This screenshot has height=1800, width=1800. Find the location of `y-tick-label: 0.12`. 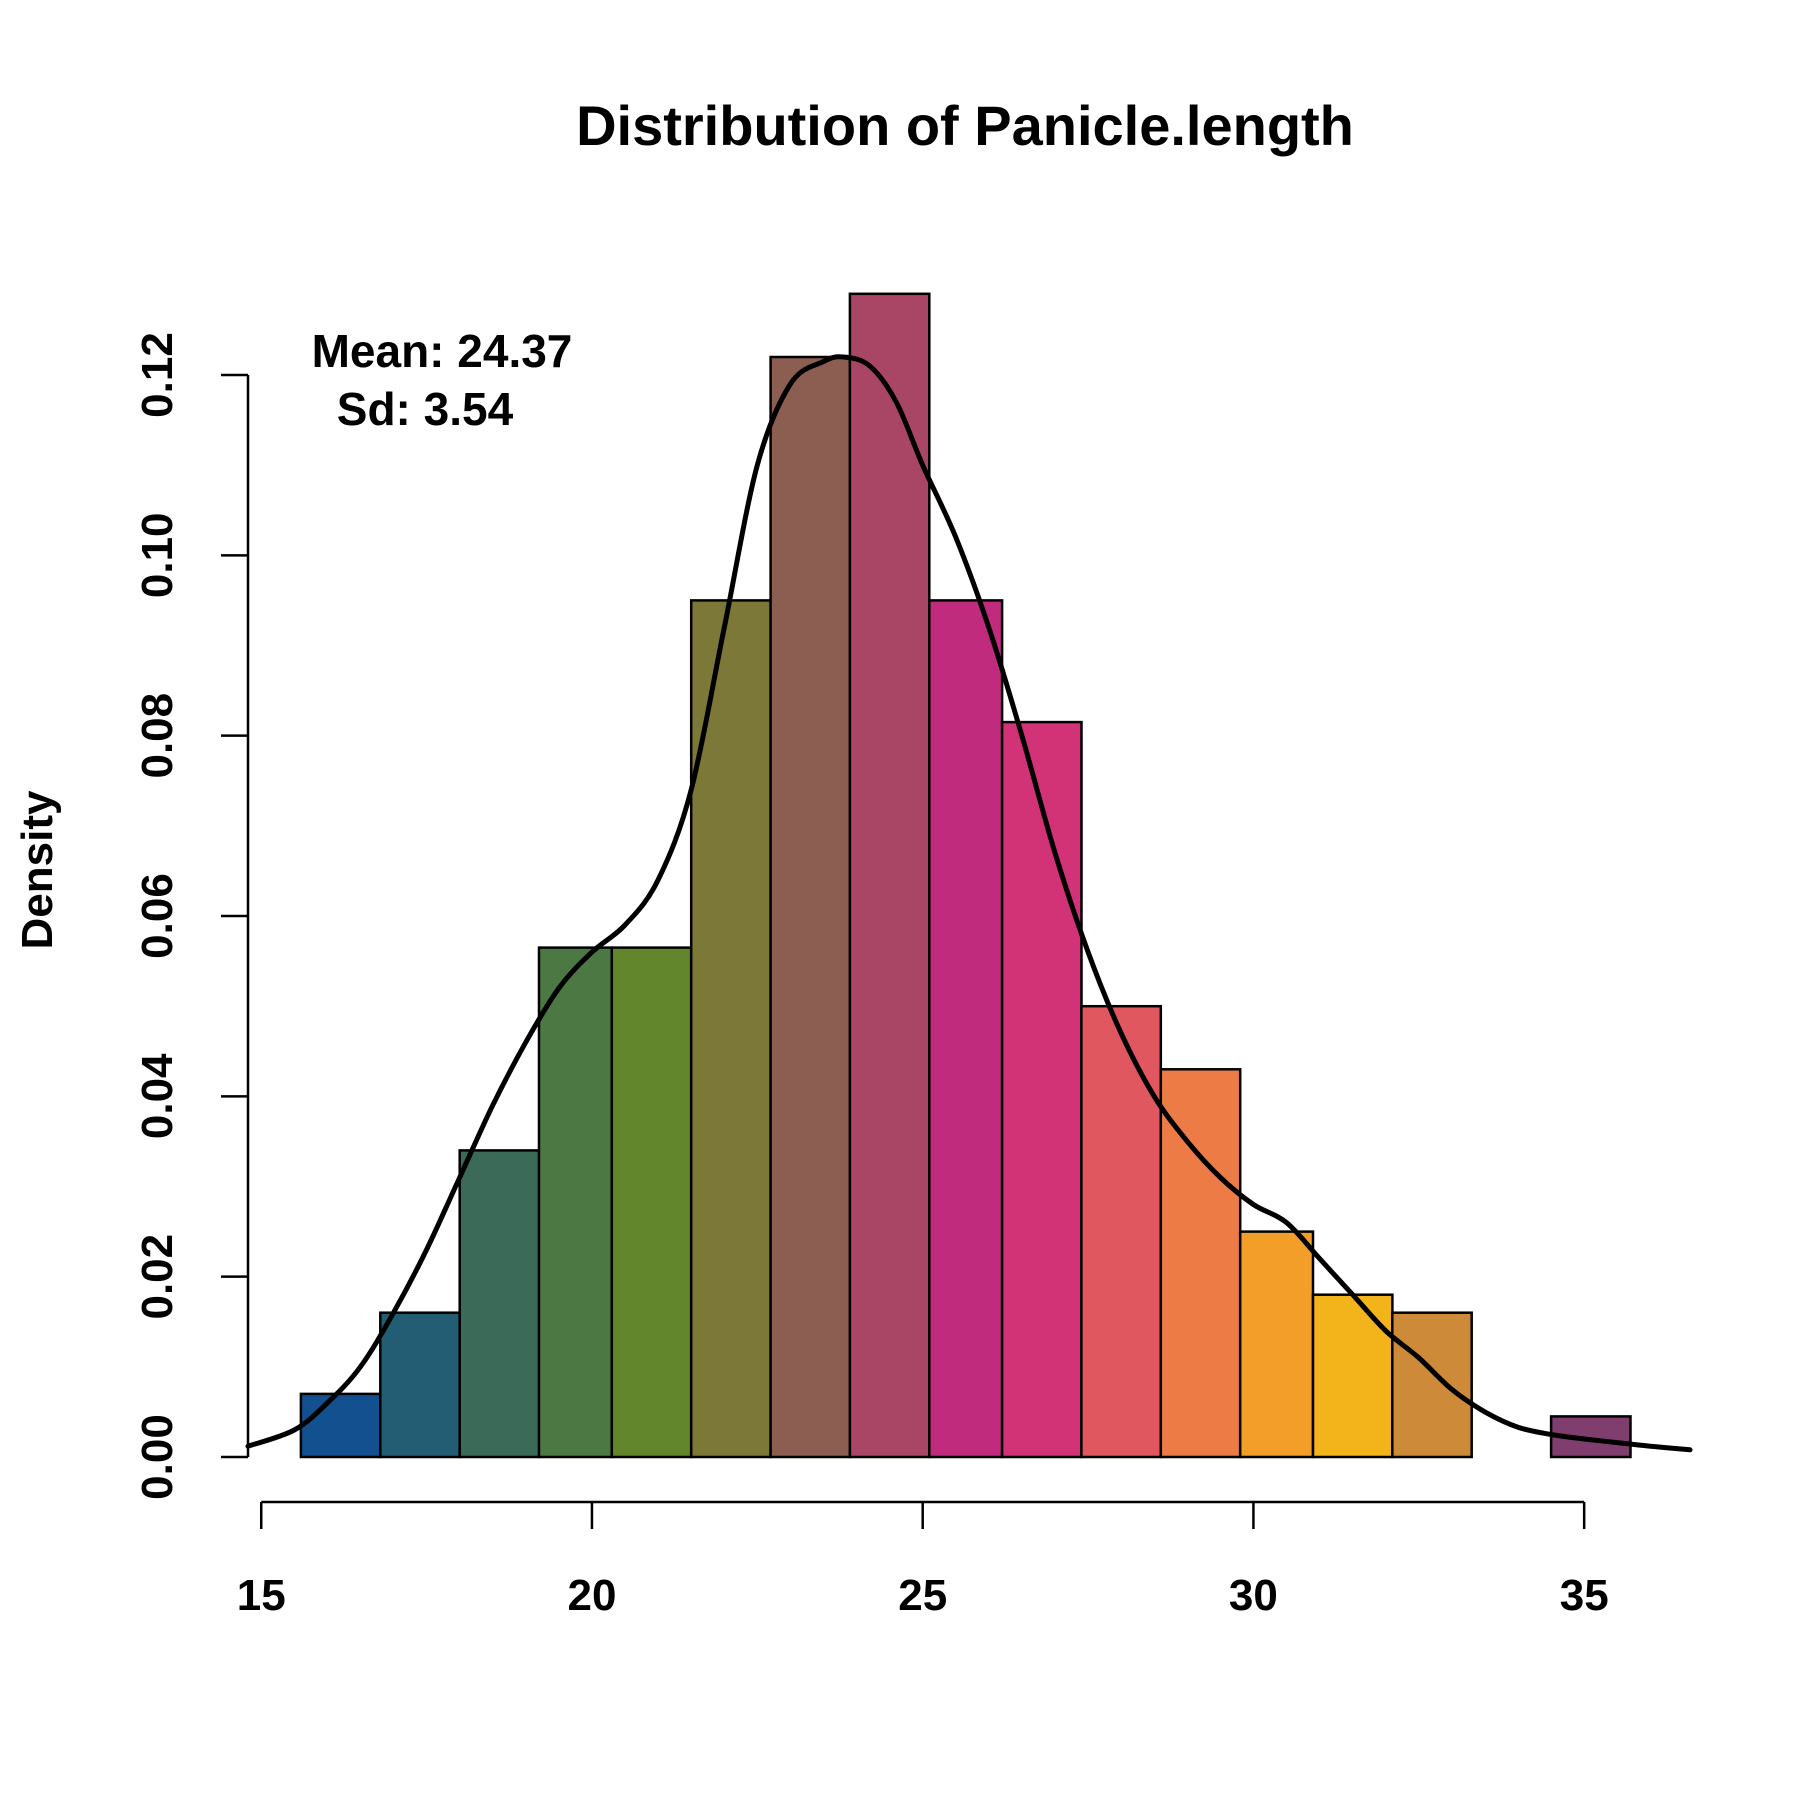

y-tick-label: 0.12 is located at coordinates (157, 375).